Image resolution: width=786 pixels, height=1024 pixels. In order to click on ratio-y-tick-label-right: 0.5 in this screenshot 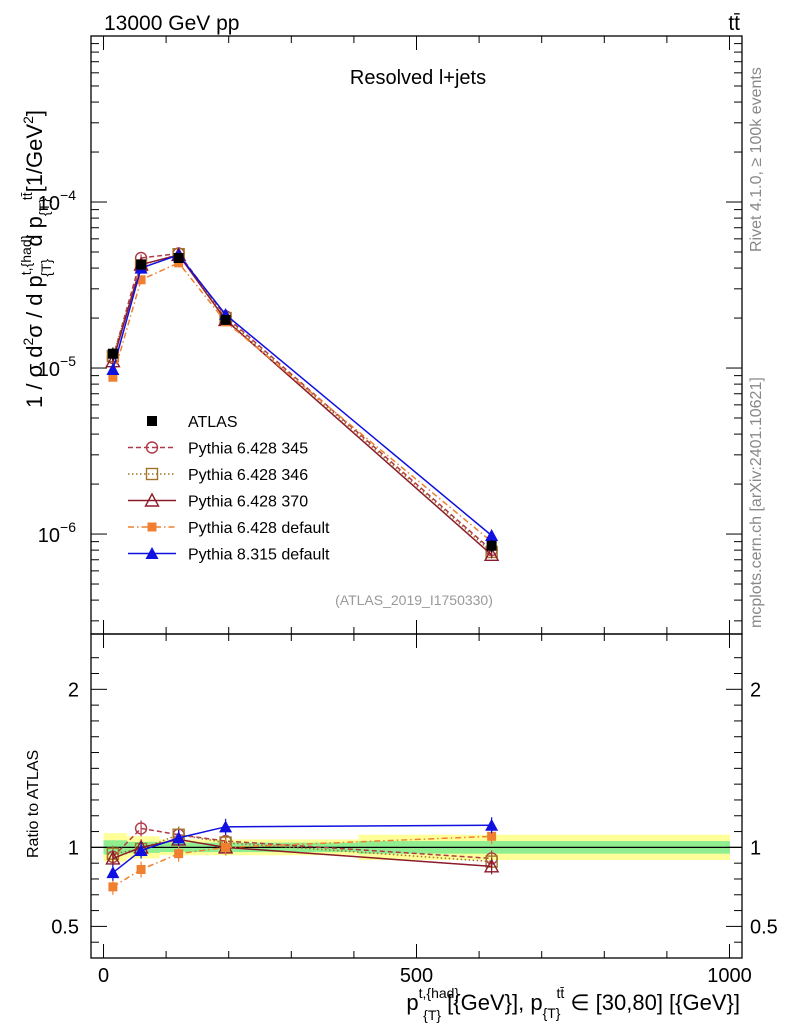, I will do `click(764, 927)`.